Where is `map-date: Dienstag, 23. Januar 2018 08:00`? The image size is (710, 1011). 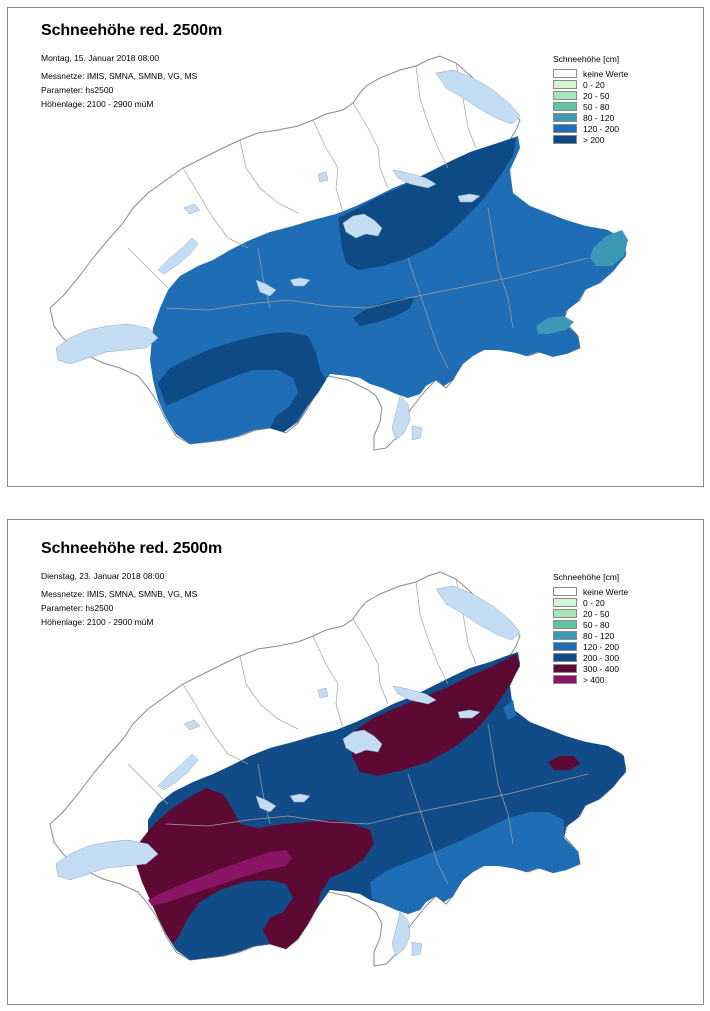 map-date: Dienstag, 23. Januar 2018 08:00 is located at coordinates (103, 576).